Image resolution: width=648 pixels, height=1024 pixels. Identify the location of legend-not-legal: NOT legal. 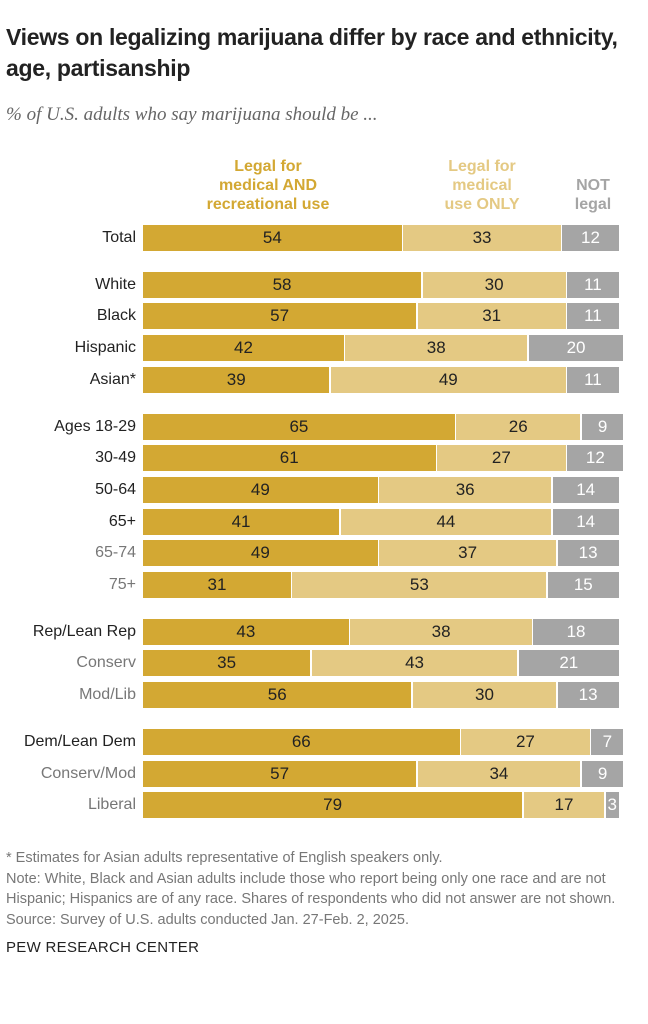
(593, 195).